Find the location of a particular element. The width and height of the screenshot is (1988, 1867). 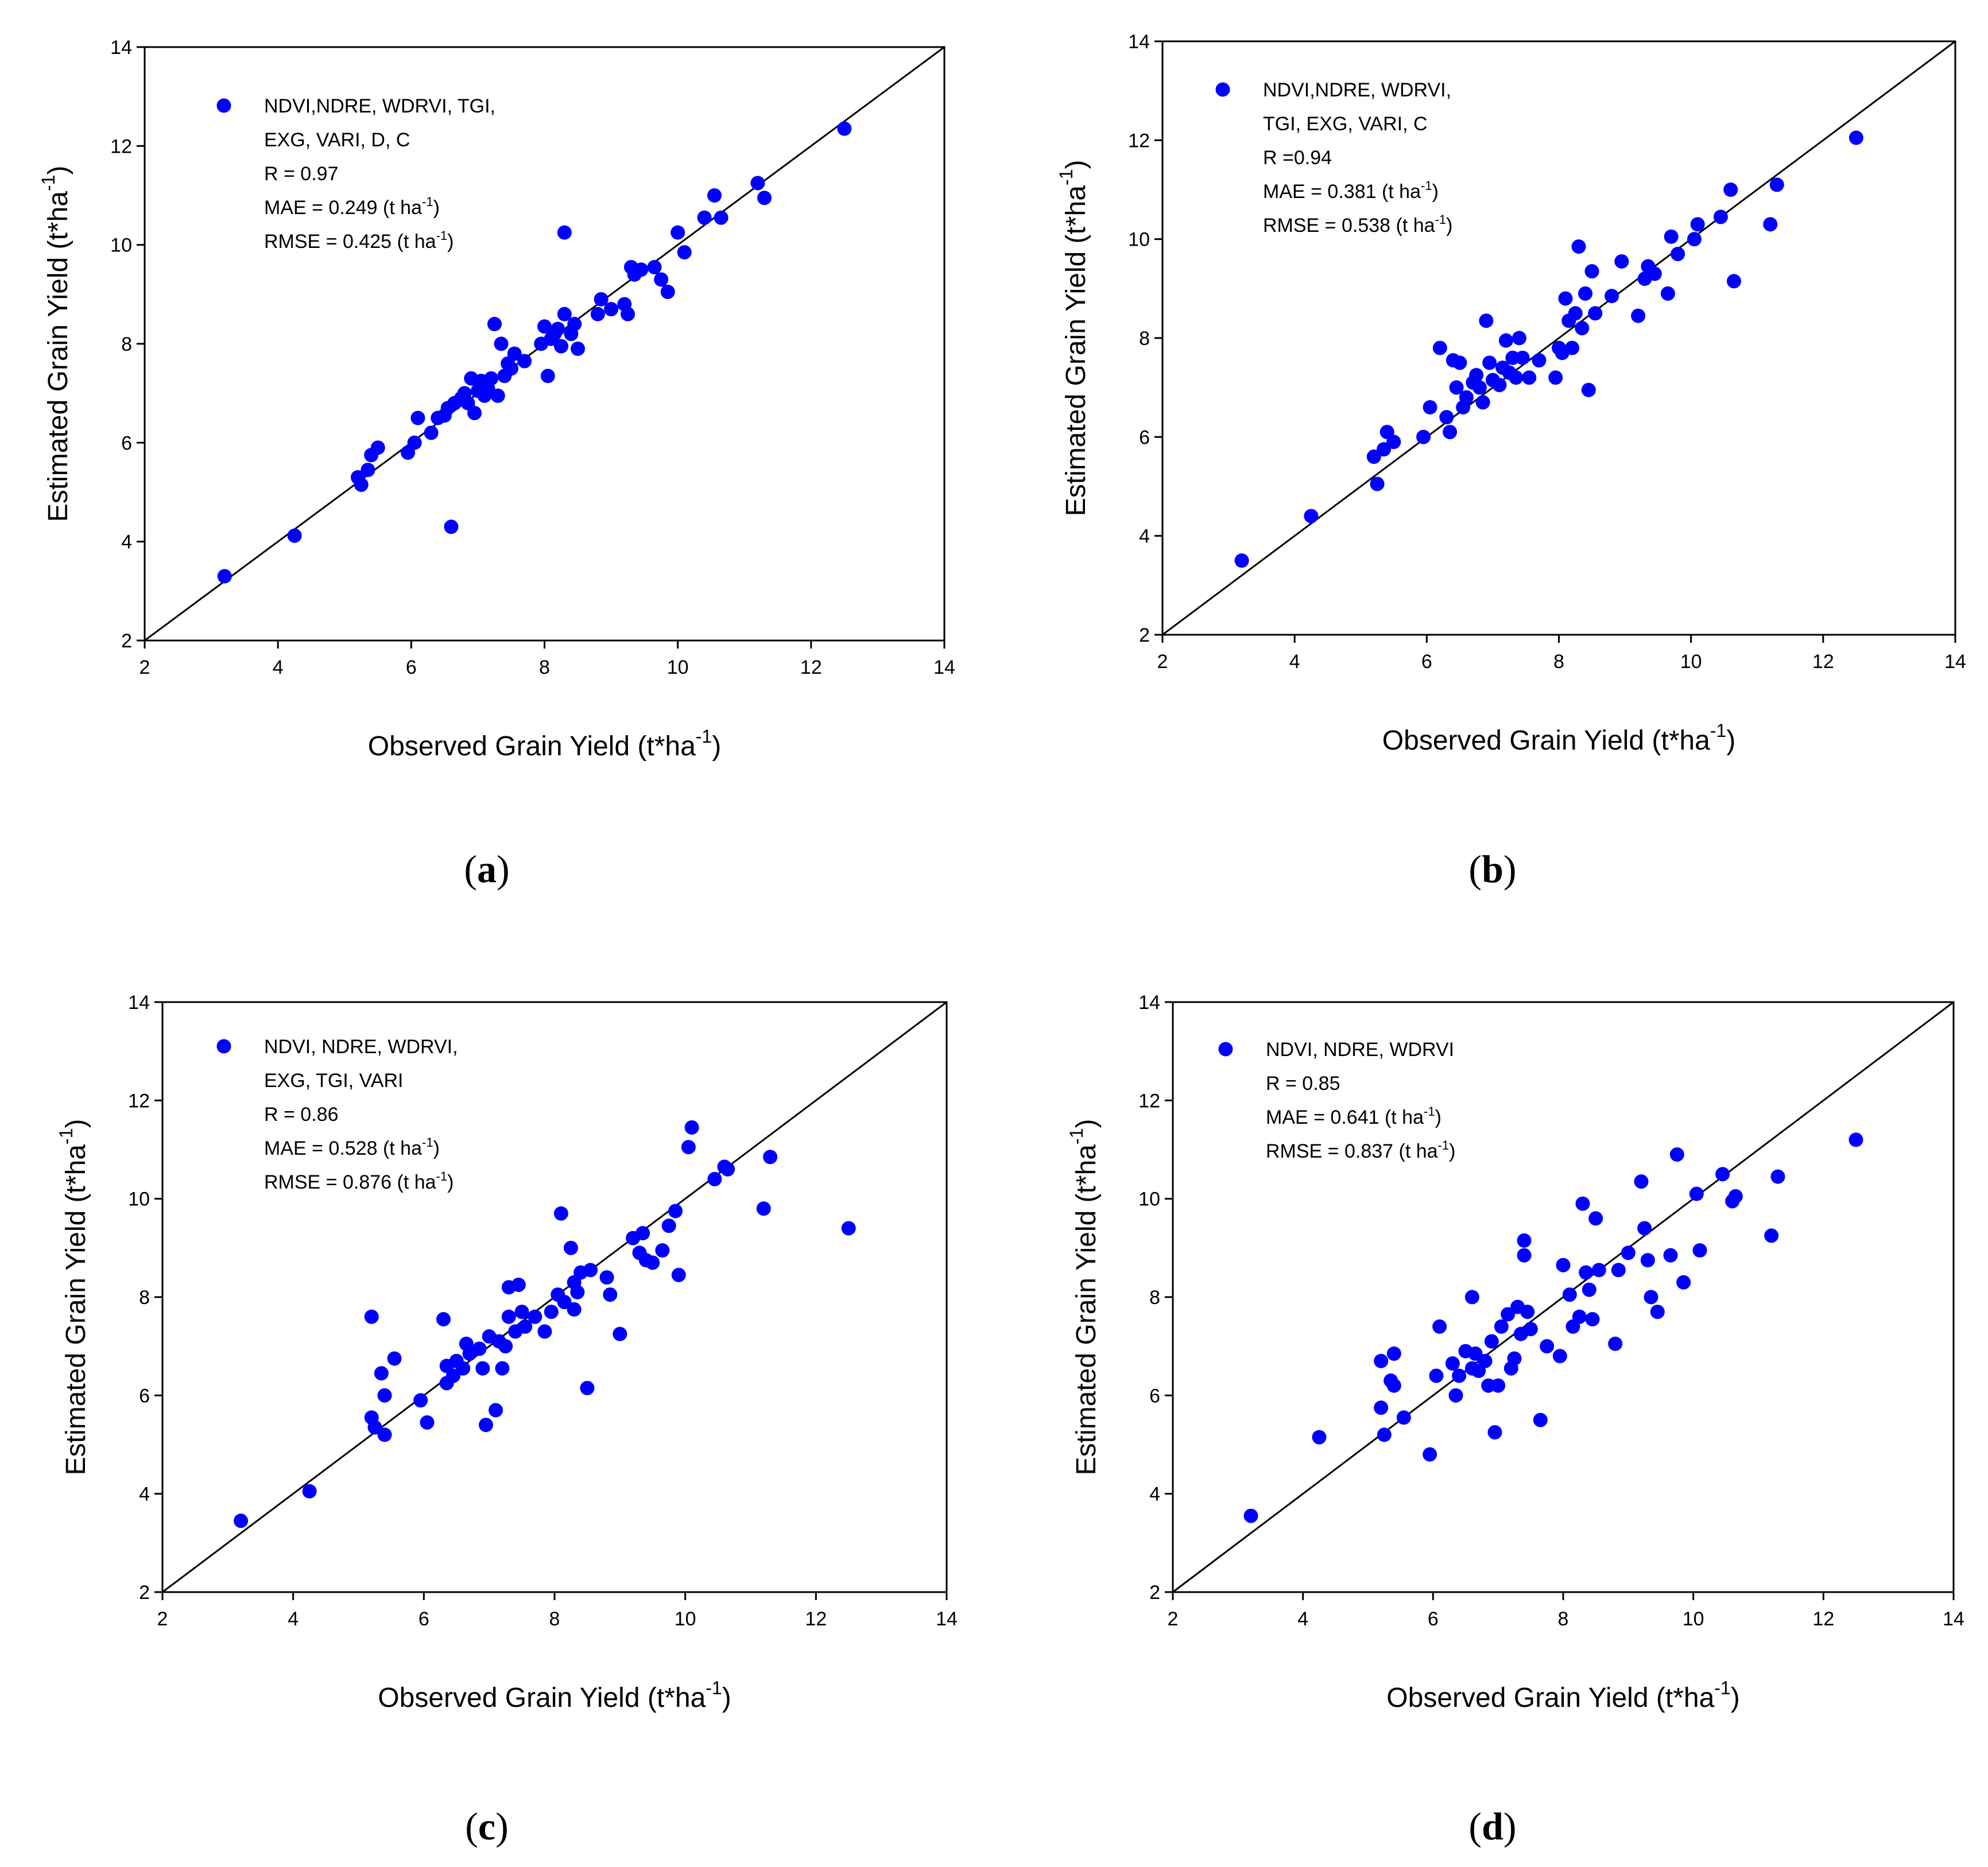

y-tick-label: 12 is located at coordinates (139, 1101).